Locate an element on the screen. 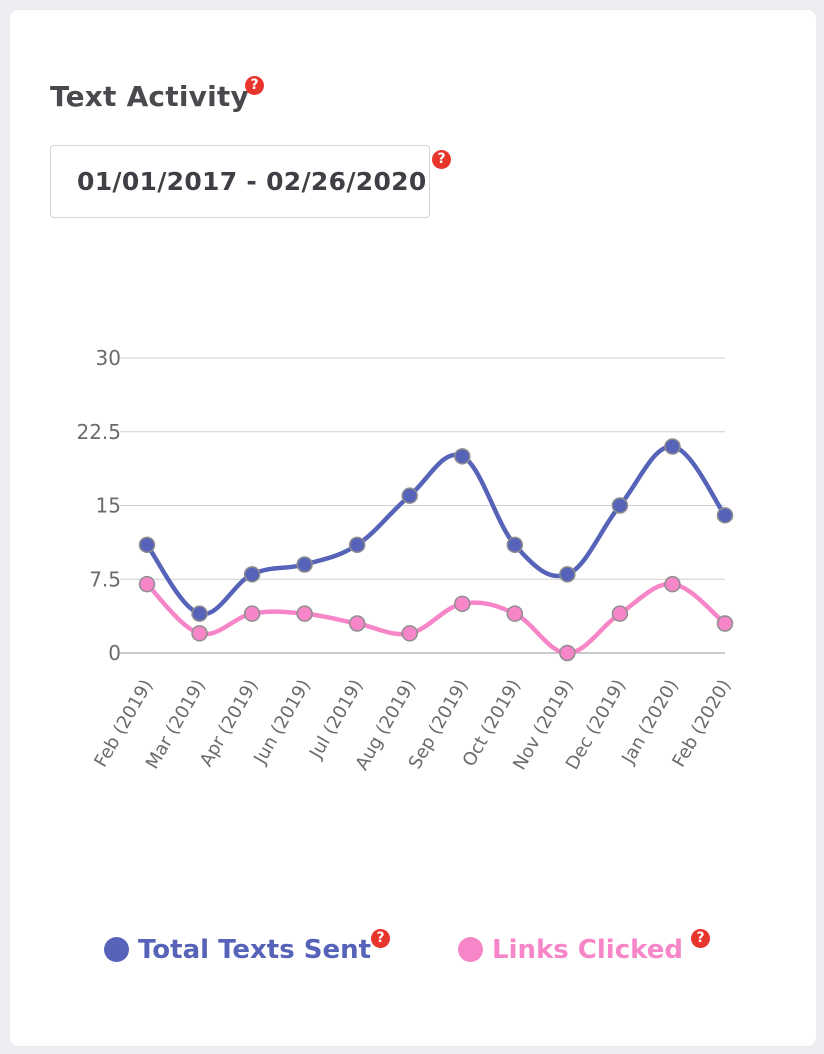  legend-help-icon-links-clicked: ? is located at coordinates (700, 938).